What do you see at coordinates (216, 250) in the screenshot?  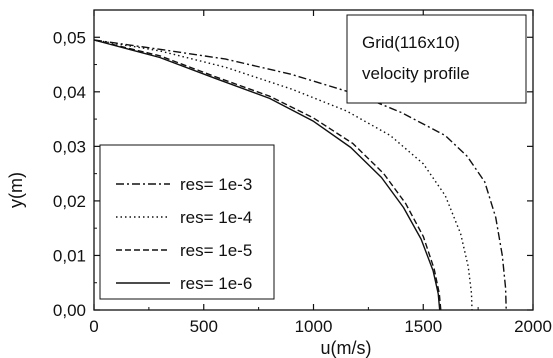 I see `legend-label-3: res= 1e-5` at bounding box center [216, 250].